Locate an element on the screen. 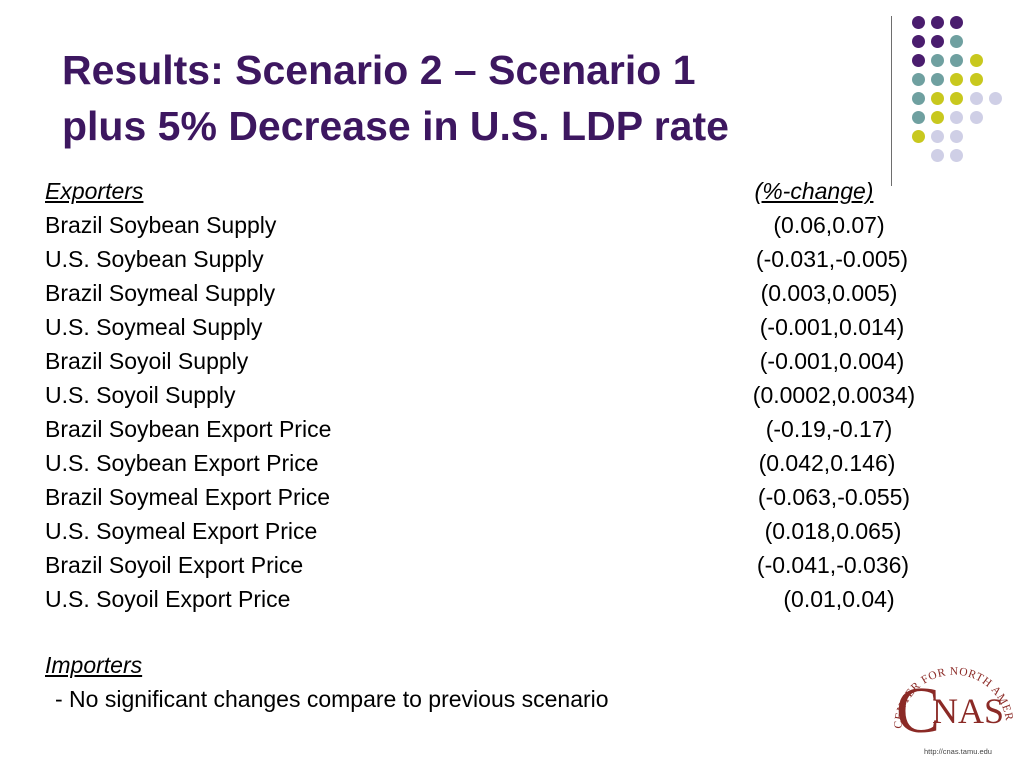 The height and width of the screenshot is (768, 1024). exporter-value: (0.018,0.065) is located at coordinates (833, 531).